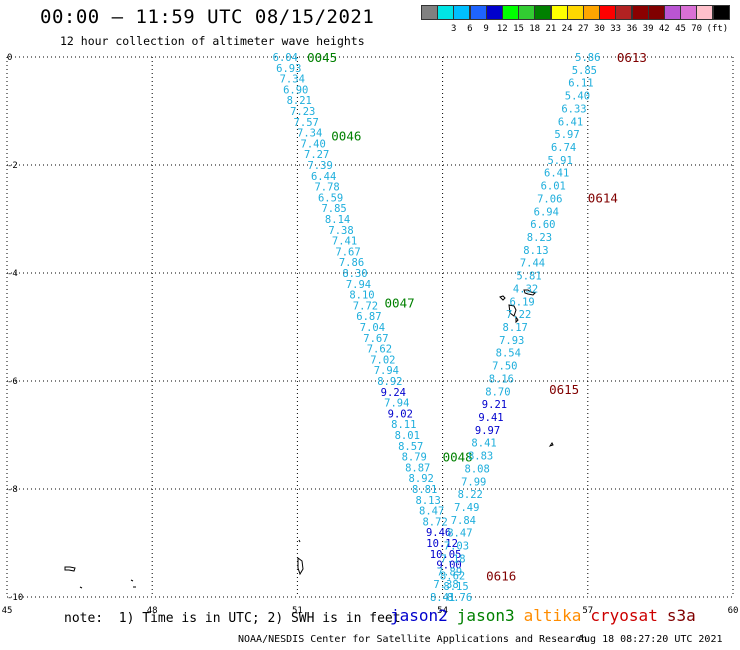  I want to click on x-tick-label: 45, so click(7, 611).